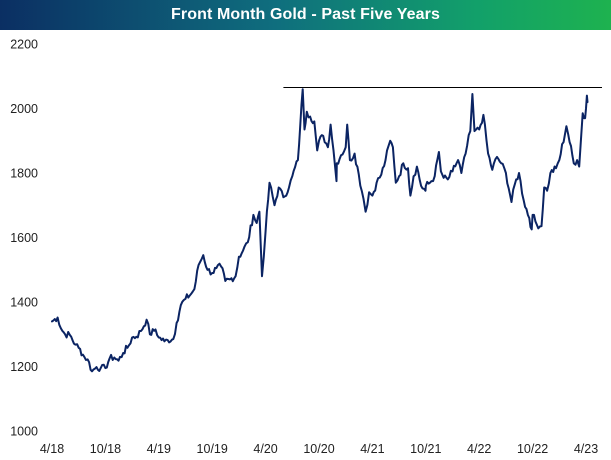 The image size is (611, 460). Describe the element at coordinates (105, 449) in the screenshot. I see `x-tick-label: 10/18` at that location.